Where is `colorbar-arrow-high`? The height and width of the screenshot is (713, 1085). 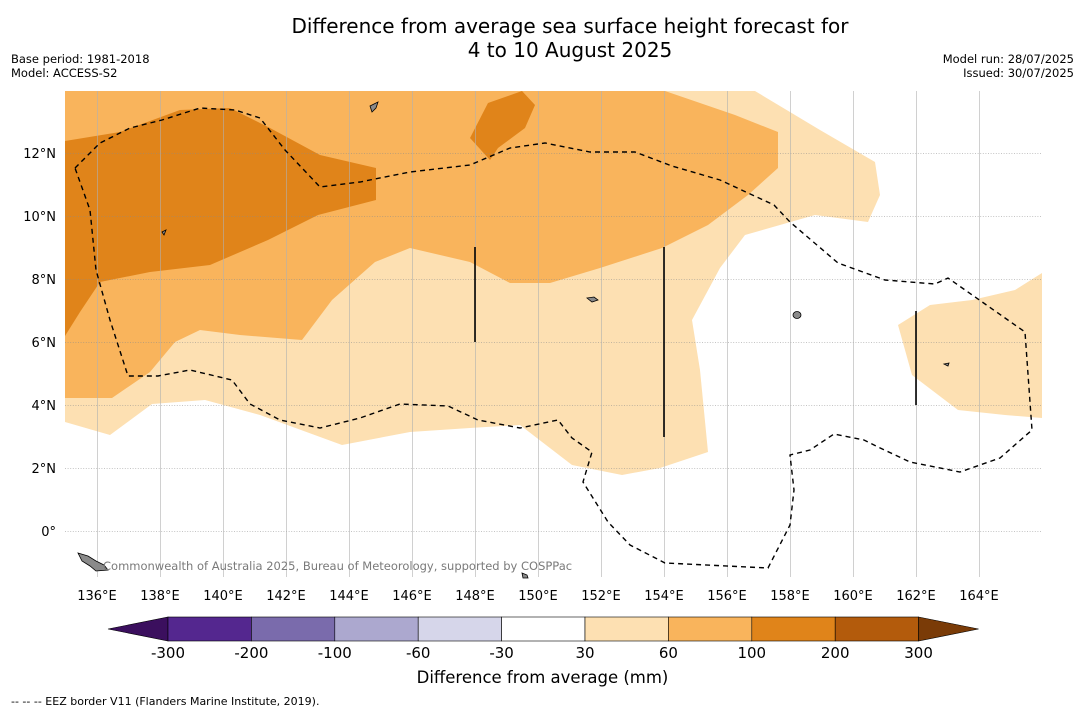 colorbar-arrow-high is located at coordinates (948, 629).